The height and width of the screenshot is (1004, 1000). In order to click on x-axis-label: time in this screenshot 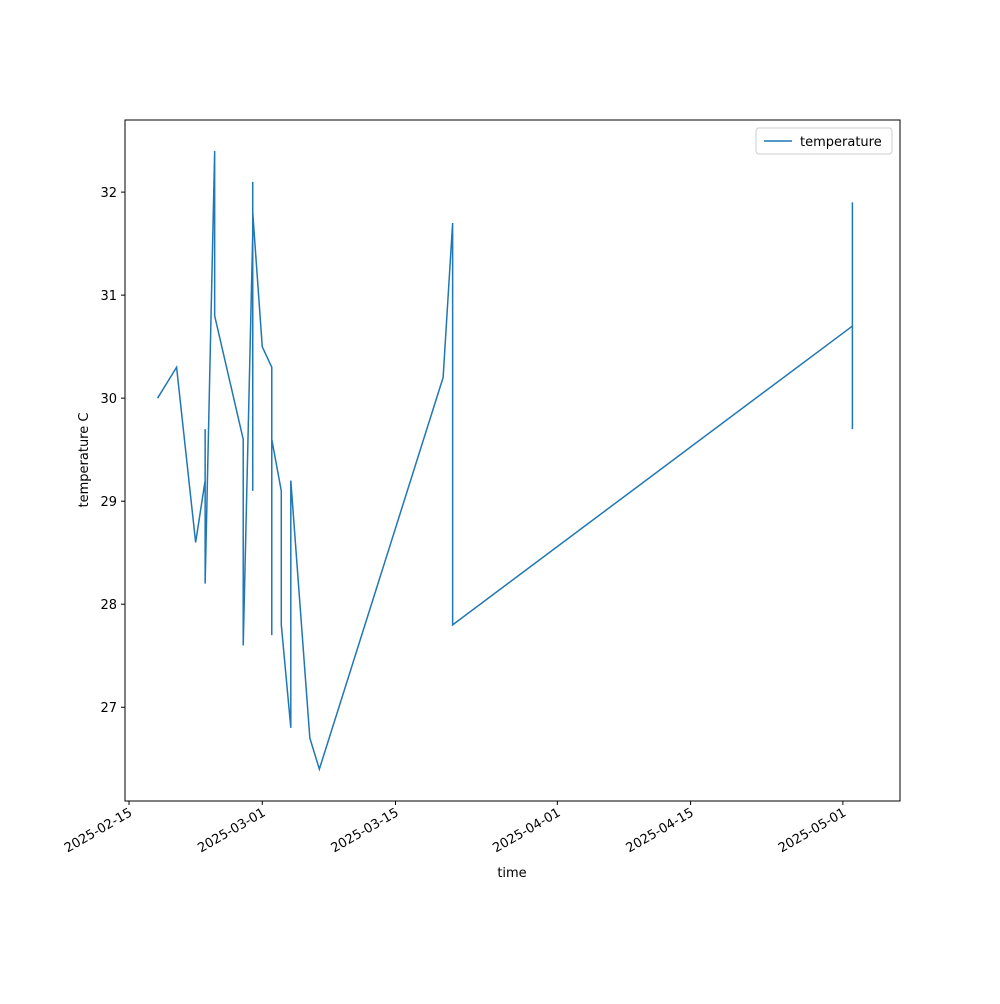, I will do `click(511, 873)`.